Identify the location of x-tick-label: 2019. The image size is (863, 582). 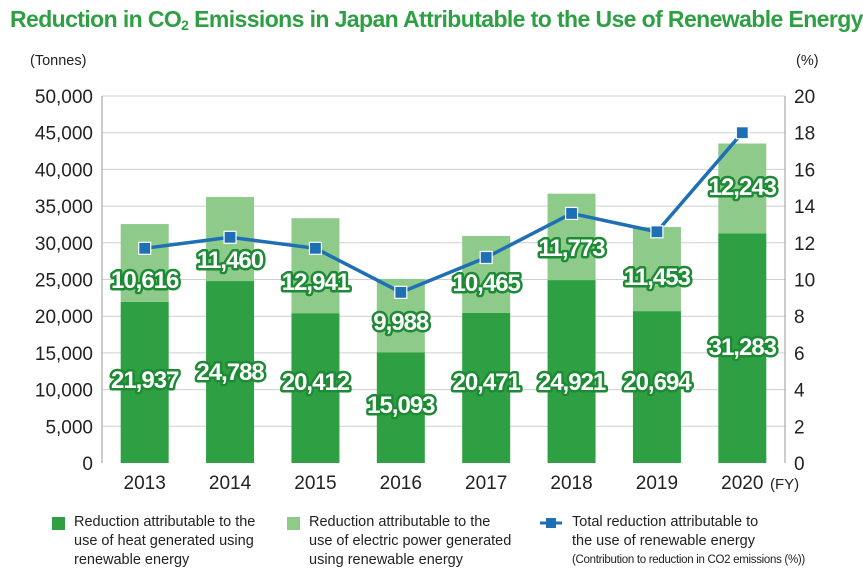
(657, 483).